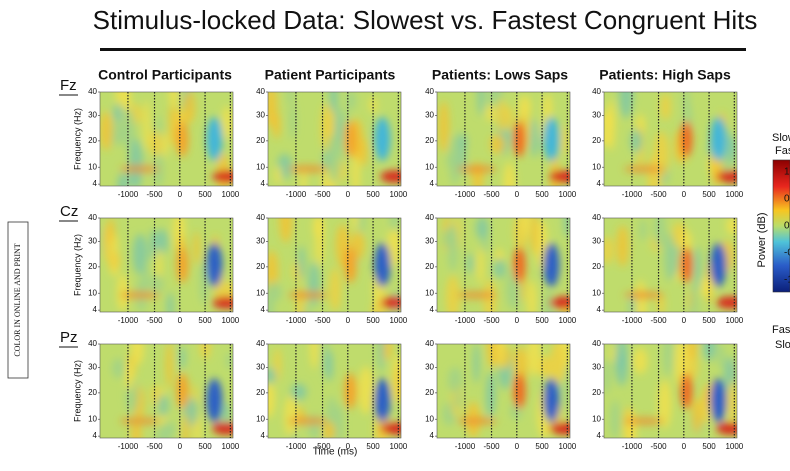 The height and width of the screenshot is (471, 790). What do you see at coordinates (18, 300) in the screenshot?
I see `side-note-box` at bounding box center [18, 300].